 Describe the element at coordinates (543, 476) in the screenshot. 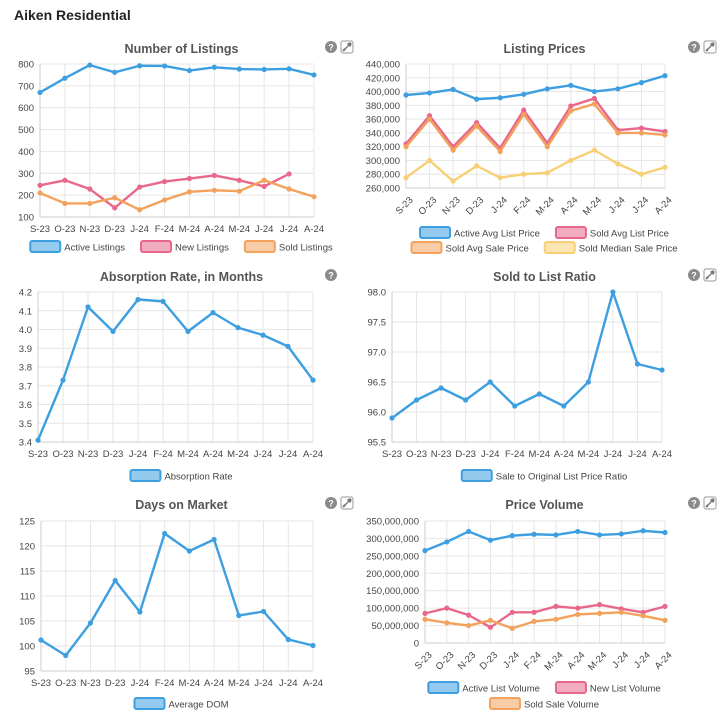

I see `legend-item-sale-to-original-list-price-ratio: Sale to Original List Price Ratio` at that location.